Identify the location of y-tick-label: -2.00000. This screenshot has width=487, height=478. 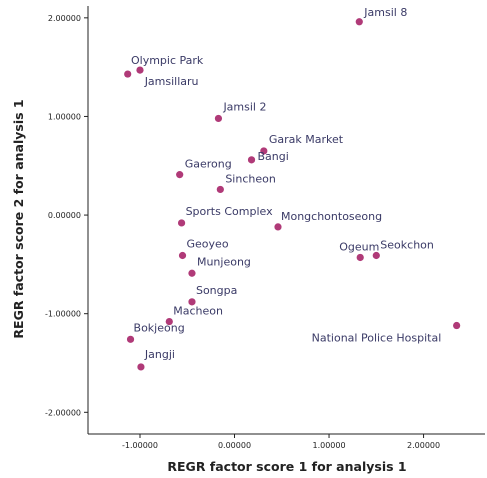
(63, 412).